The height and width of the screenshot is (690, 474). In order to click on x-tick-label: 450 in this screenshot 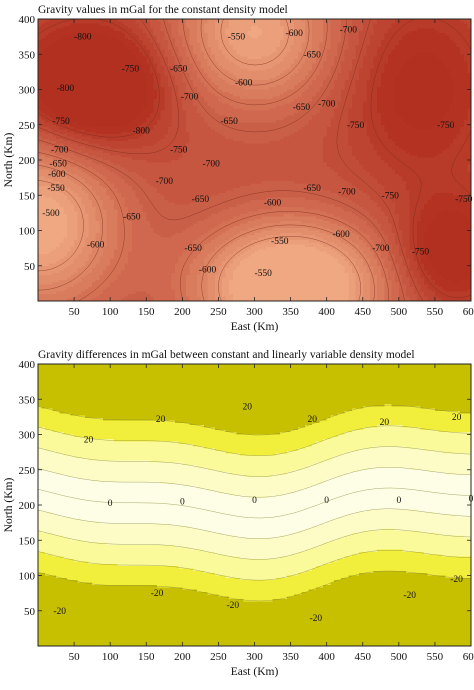, I will do `click(363, 657)`.